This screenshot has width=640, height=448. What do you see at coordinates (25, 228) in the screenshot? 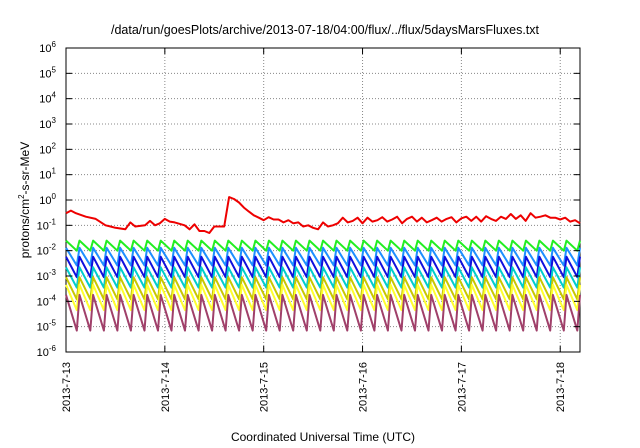
I see `y-axis-label-base: protons/cm` at bounding box center [25, 228].